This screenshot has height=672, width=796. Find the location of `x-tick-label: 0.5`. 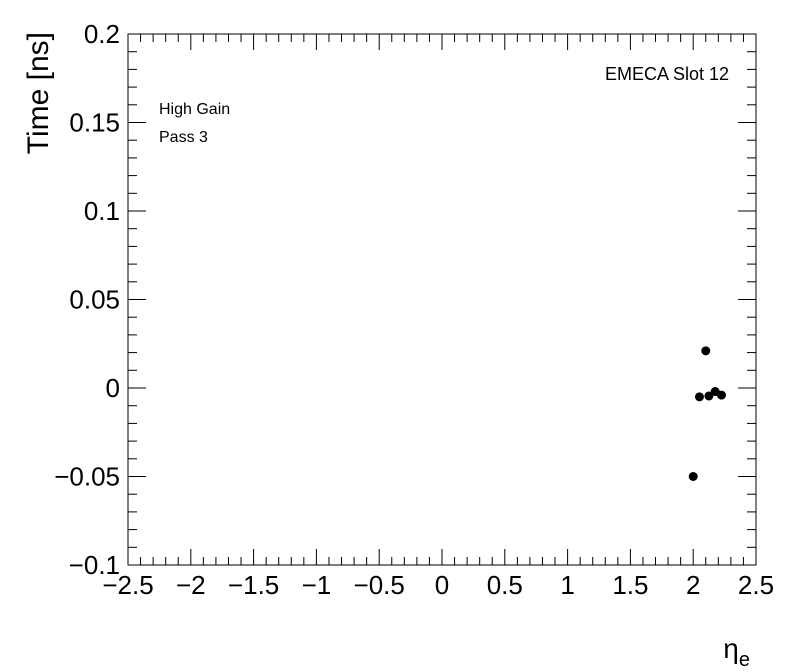

x-tick-label: 0.5 is located at coordinates (505, 585).